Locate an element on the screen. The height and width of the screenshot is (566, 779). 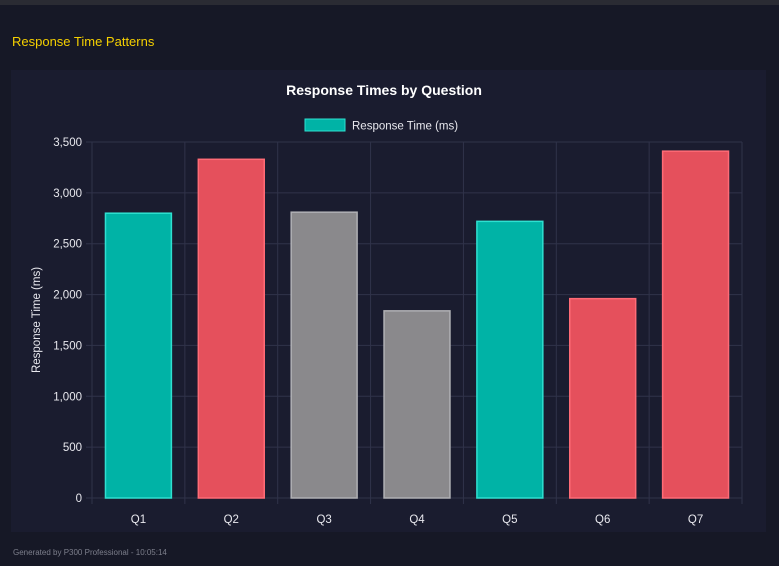
window-top-bar is located at coordinates (389, 2).